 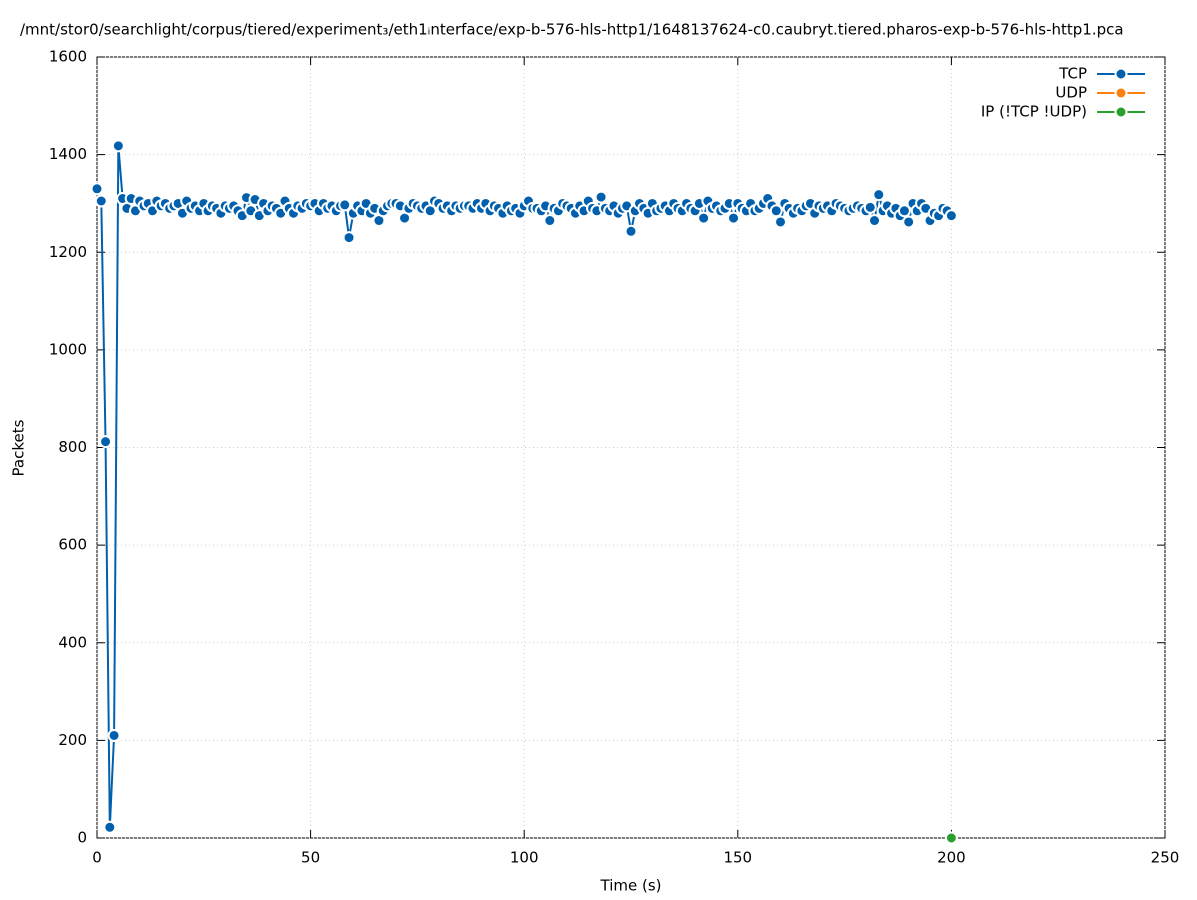 What do you see at coordinates (631, 886) in the screenshot?
I see `x-axis-label: Time (s)` at bounding box center [631, 886].